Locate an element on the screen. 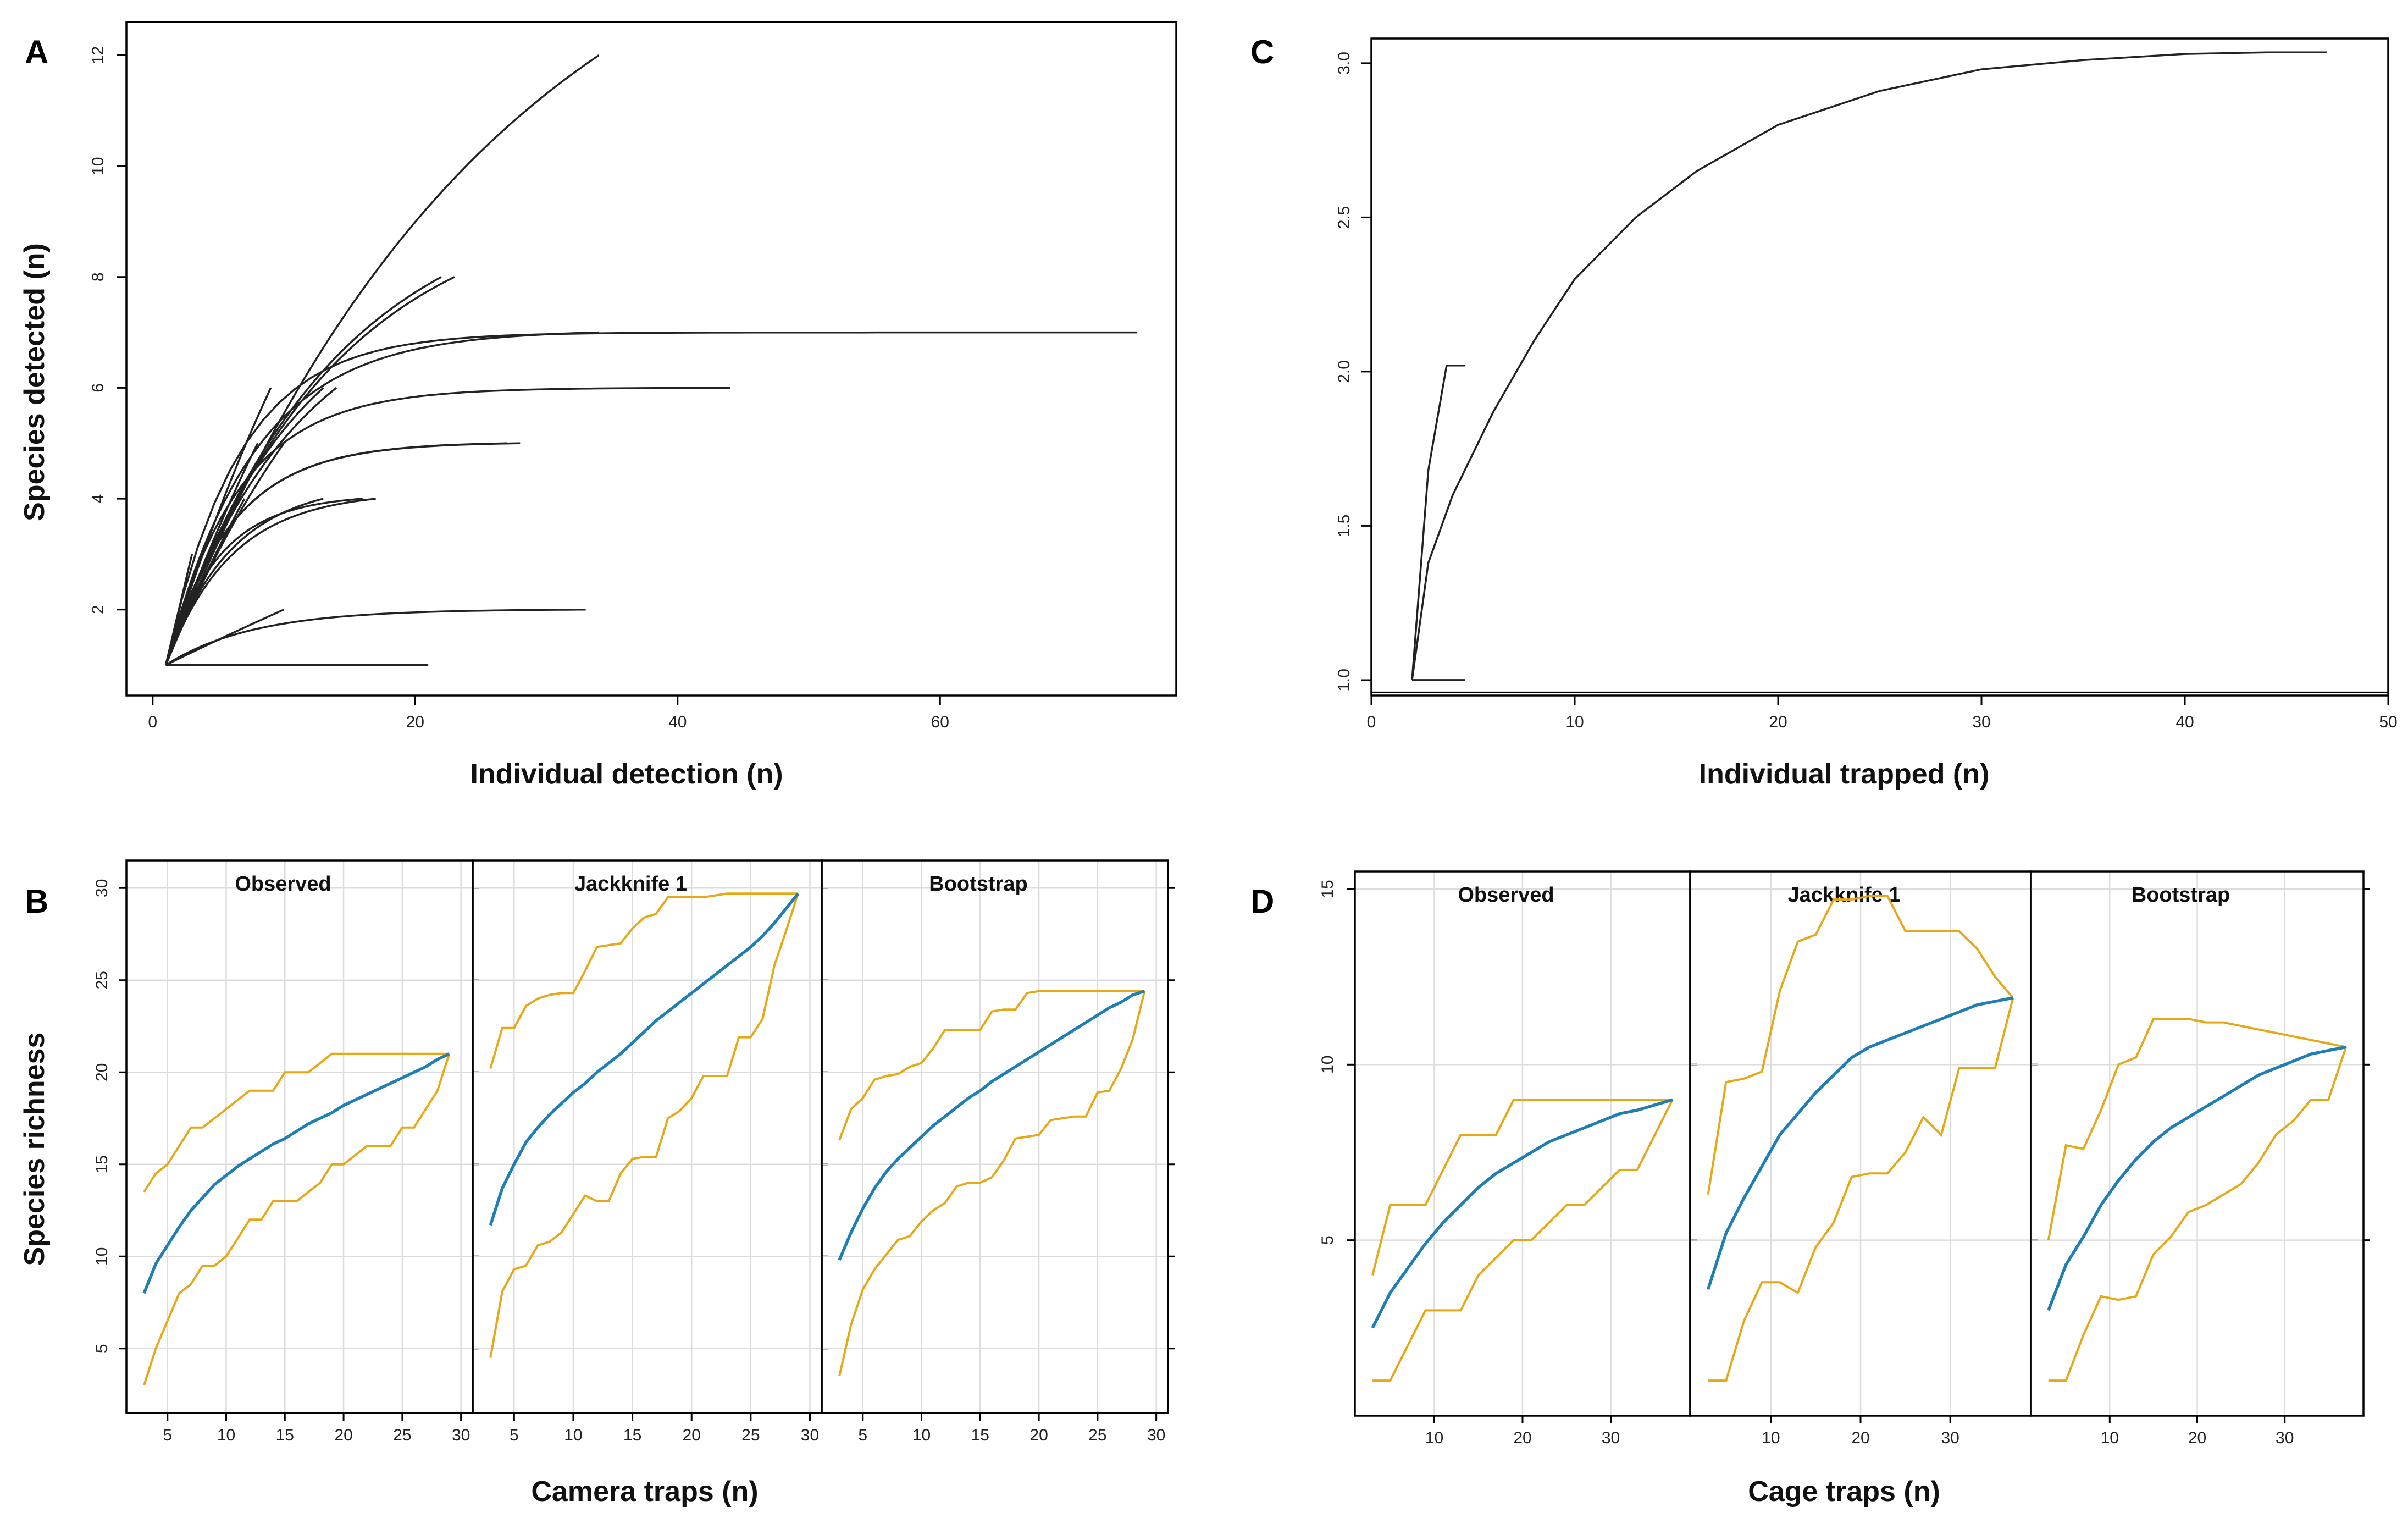  panel-c-y-tick-label: 2.0 is located at coordinates (1344, 371).